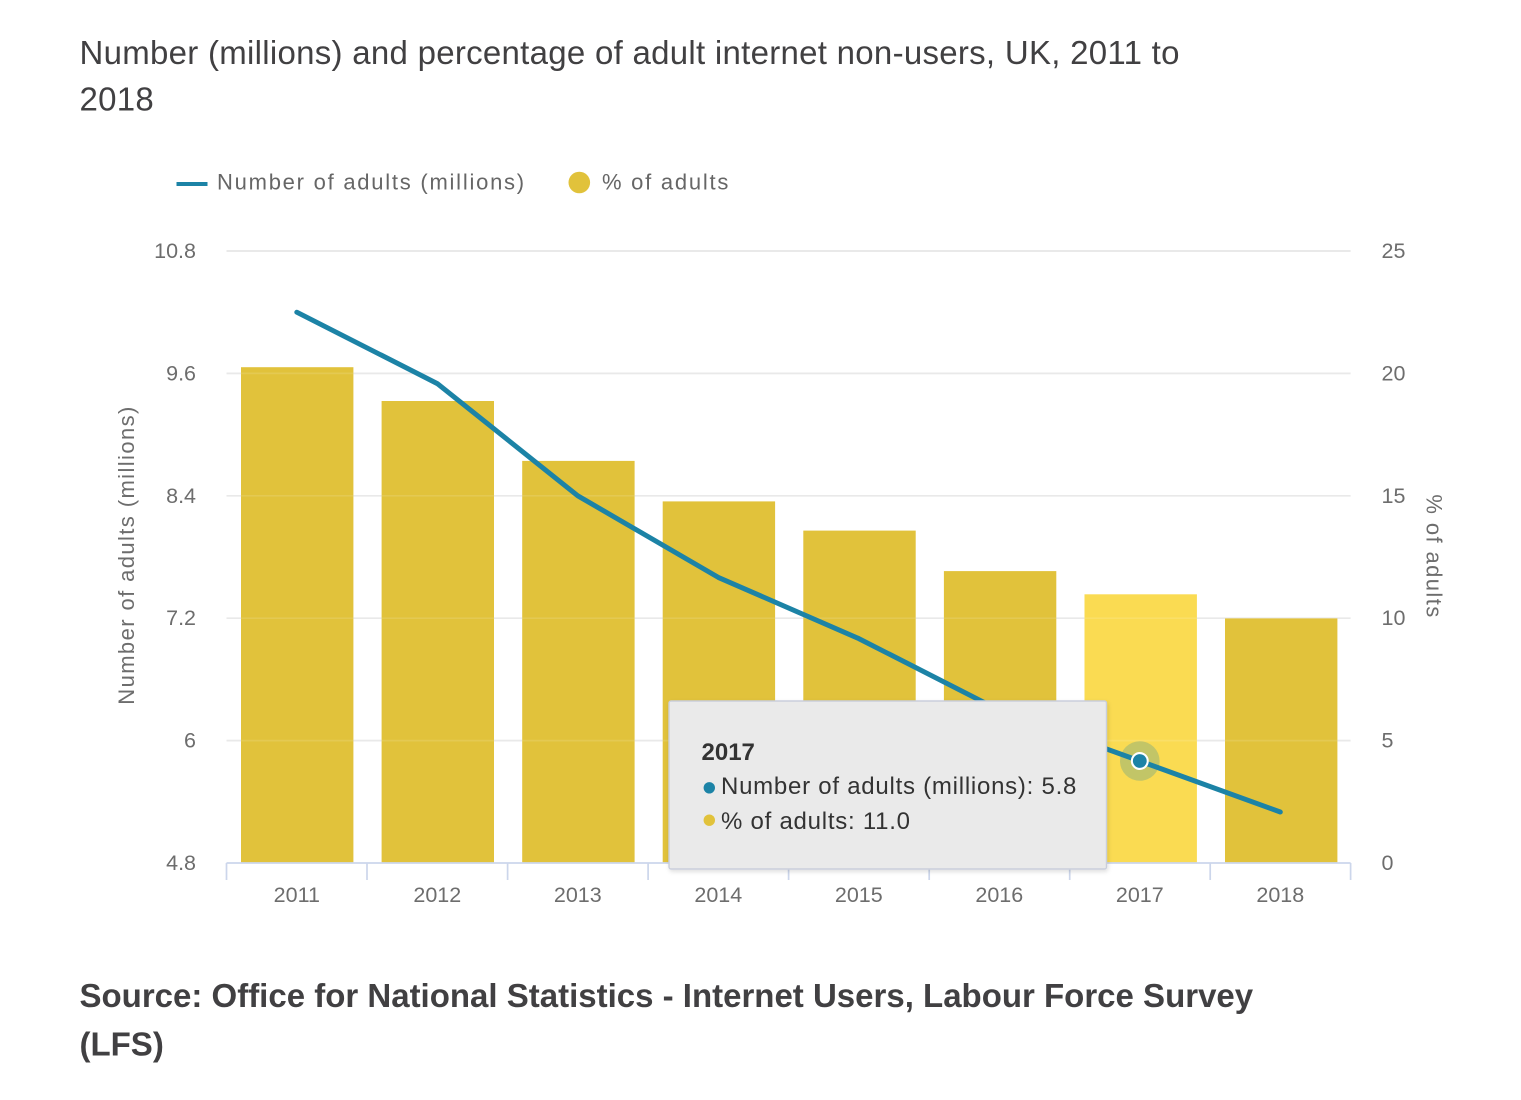  I want to click on svg-text: 6, so click(190, 741).